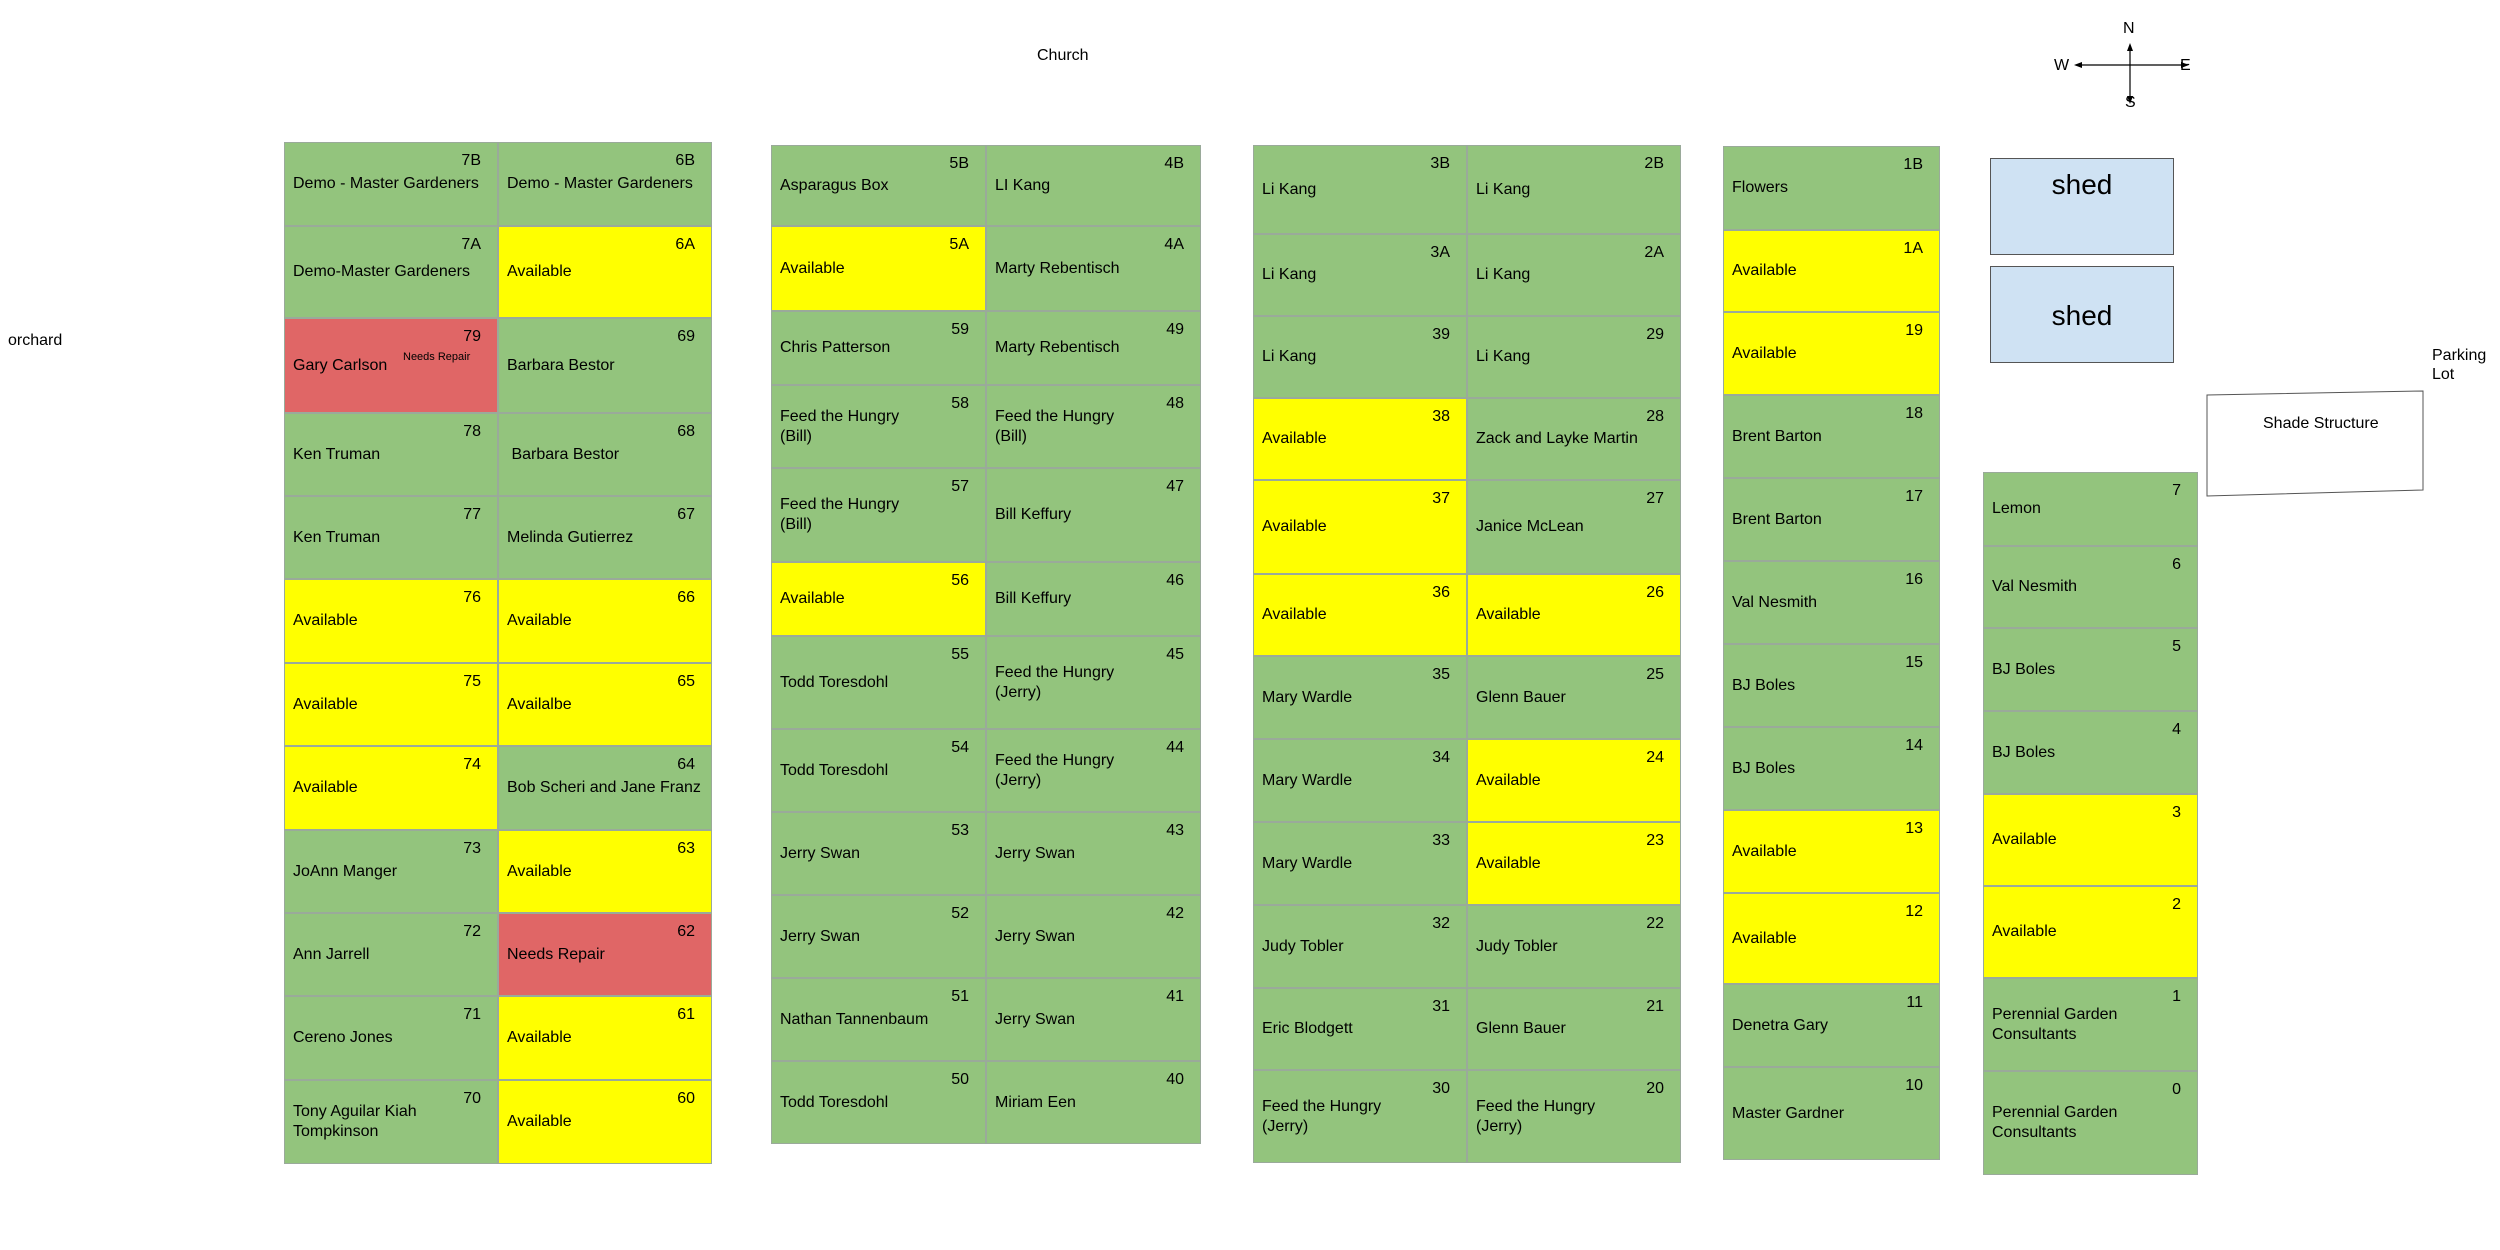 This screenshot has width=2500, height=1250. Describe the element at coordinates (878, 599) in the screenshot. I see `plot-56: 56 Available` at that location.